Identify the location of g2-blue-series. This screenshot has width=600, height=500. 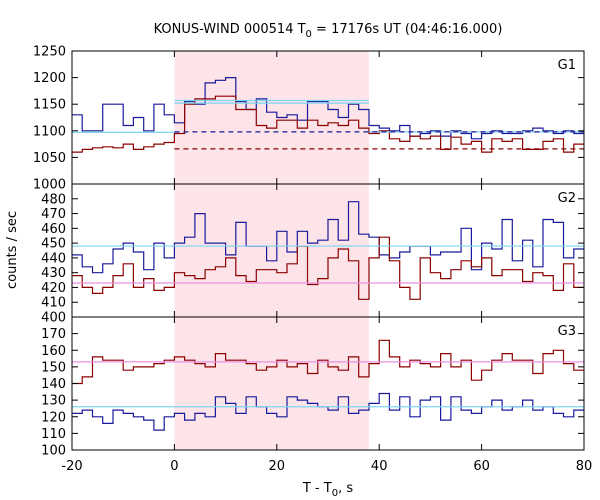
(328, 237).